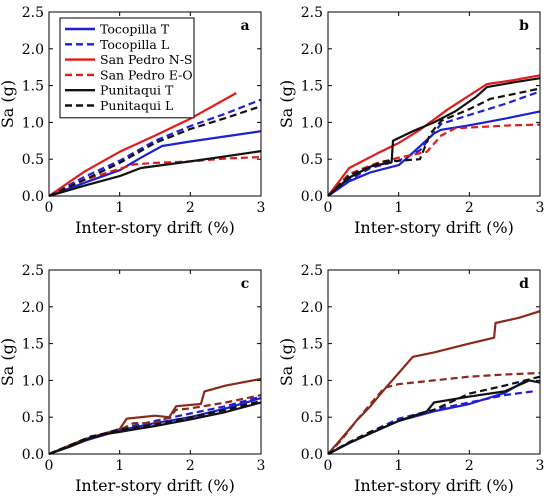  I want to click on legend-label: Tocopilla L, so click(134, 44).